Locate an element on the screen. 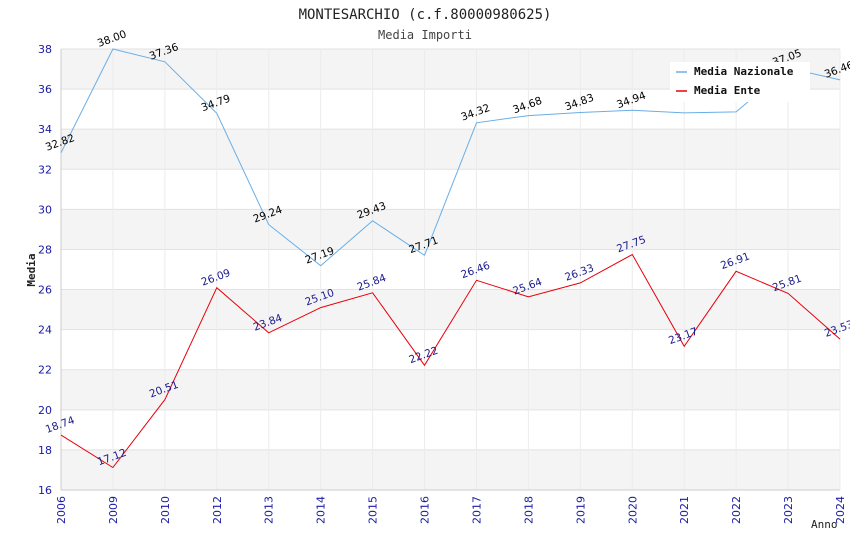 The image size is (850, 550). x-tick-label: 2022 is located at coordinates (736, 510).